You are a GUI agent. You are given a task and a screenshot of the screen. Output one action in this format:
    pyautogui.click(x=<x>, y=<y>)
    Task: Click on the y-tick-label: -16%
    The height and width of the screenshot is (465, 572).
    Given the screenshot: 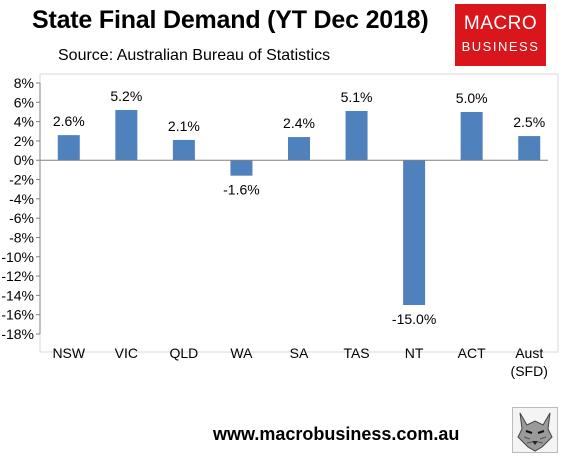 What is the action you would take?
    pyautogui.click(x=17, y=315)
    